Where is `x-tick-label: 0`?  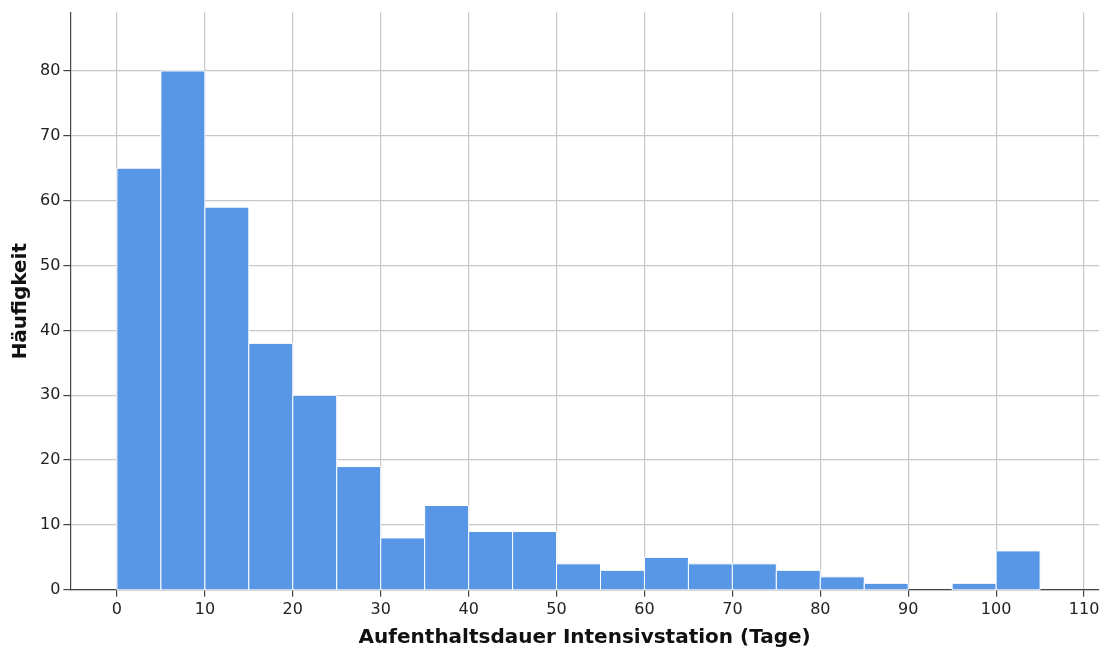 x-tick-label: 0 is located at coordinates (117, 608).